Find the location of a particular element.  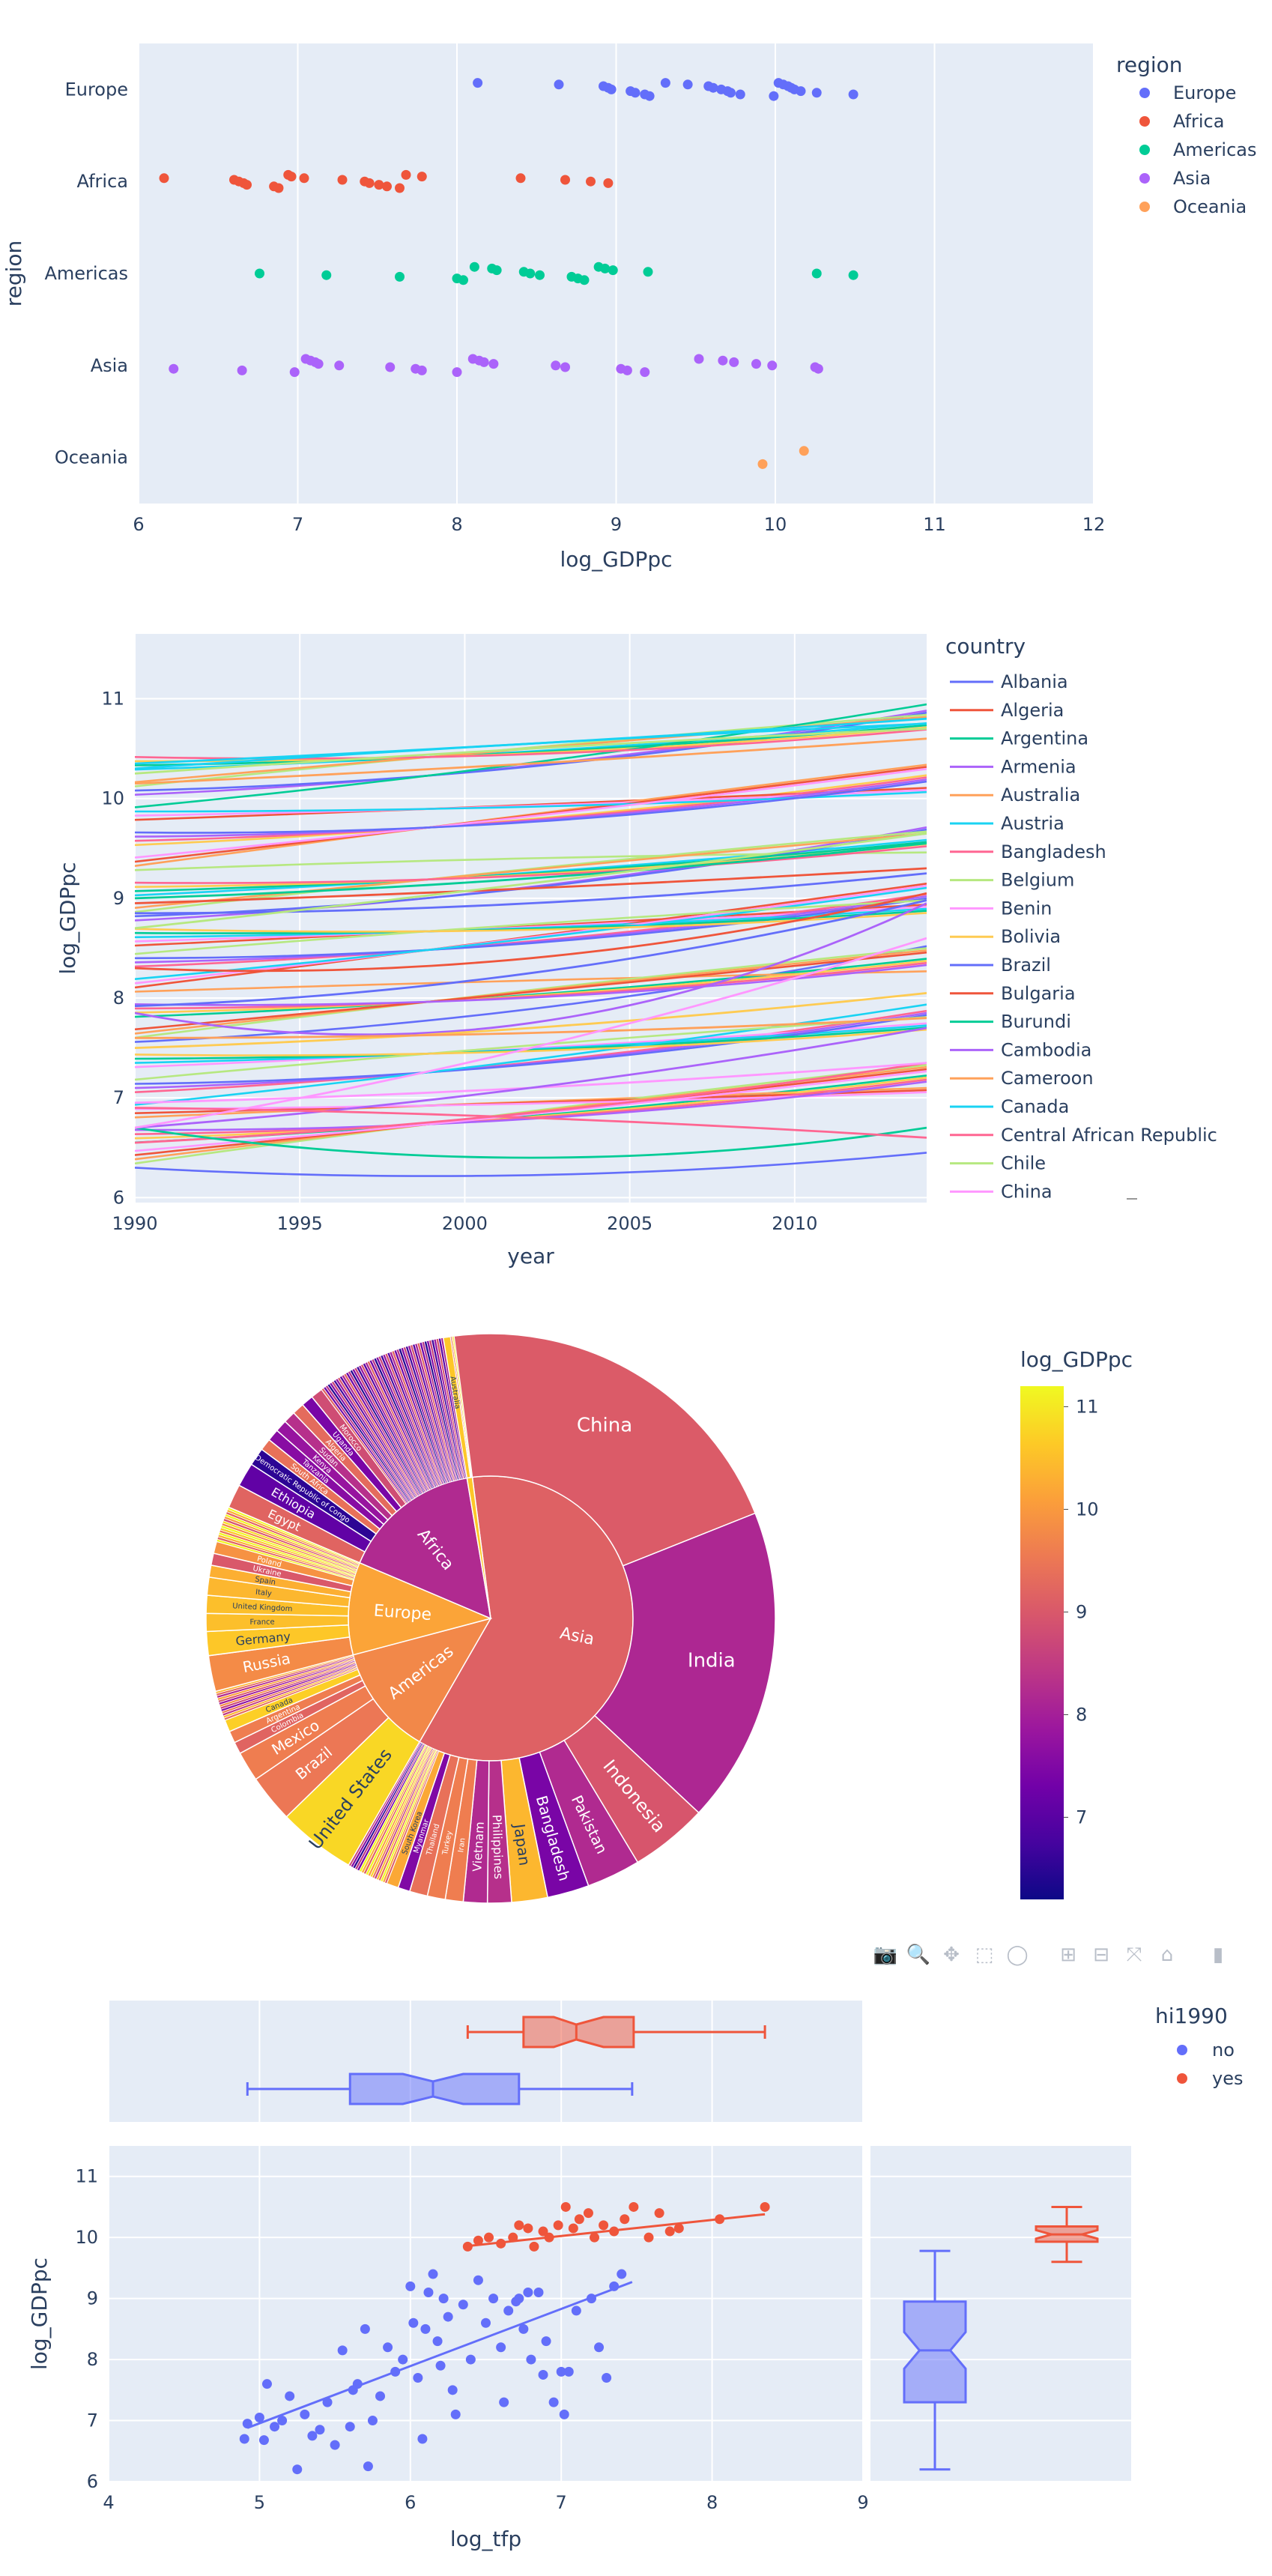

y-axis-title: log_GDPpc is located at coordinates (40, 2314).